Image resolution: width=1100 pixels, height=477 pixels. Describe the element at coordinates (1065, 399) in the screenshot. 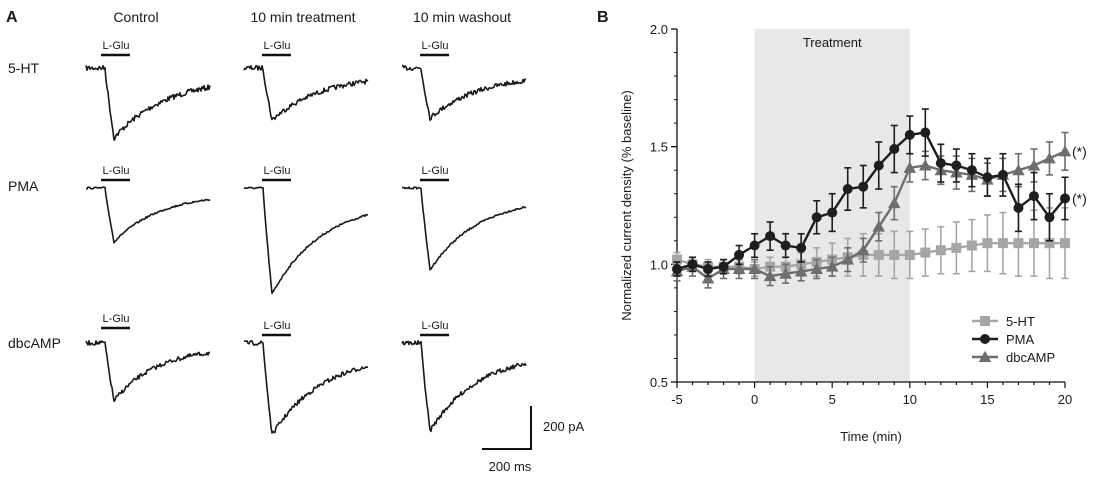

I see `x-tick-label: 20` at that location.